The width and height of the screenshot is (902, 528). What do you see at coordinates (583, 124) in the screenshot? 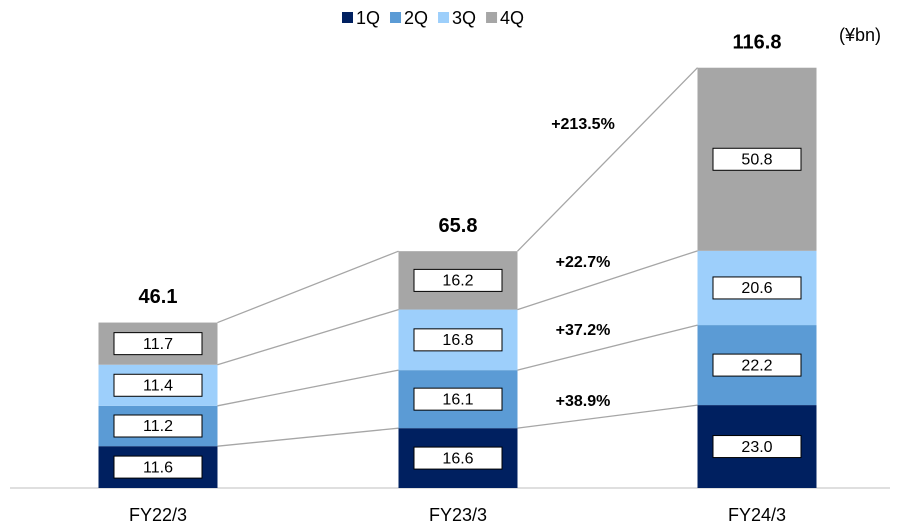
I see `growth-annotation: +213.5%` at bounding box center [583, 124].